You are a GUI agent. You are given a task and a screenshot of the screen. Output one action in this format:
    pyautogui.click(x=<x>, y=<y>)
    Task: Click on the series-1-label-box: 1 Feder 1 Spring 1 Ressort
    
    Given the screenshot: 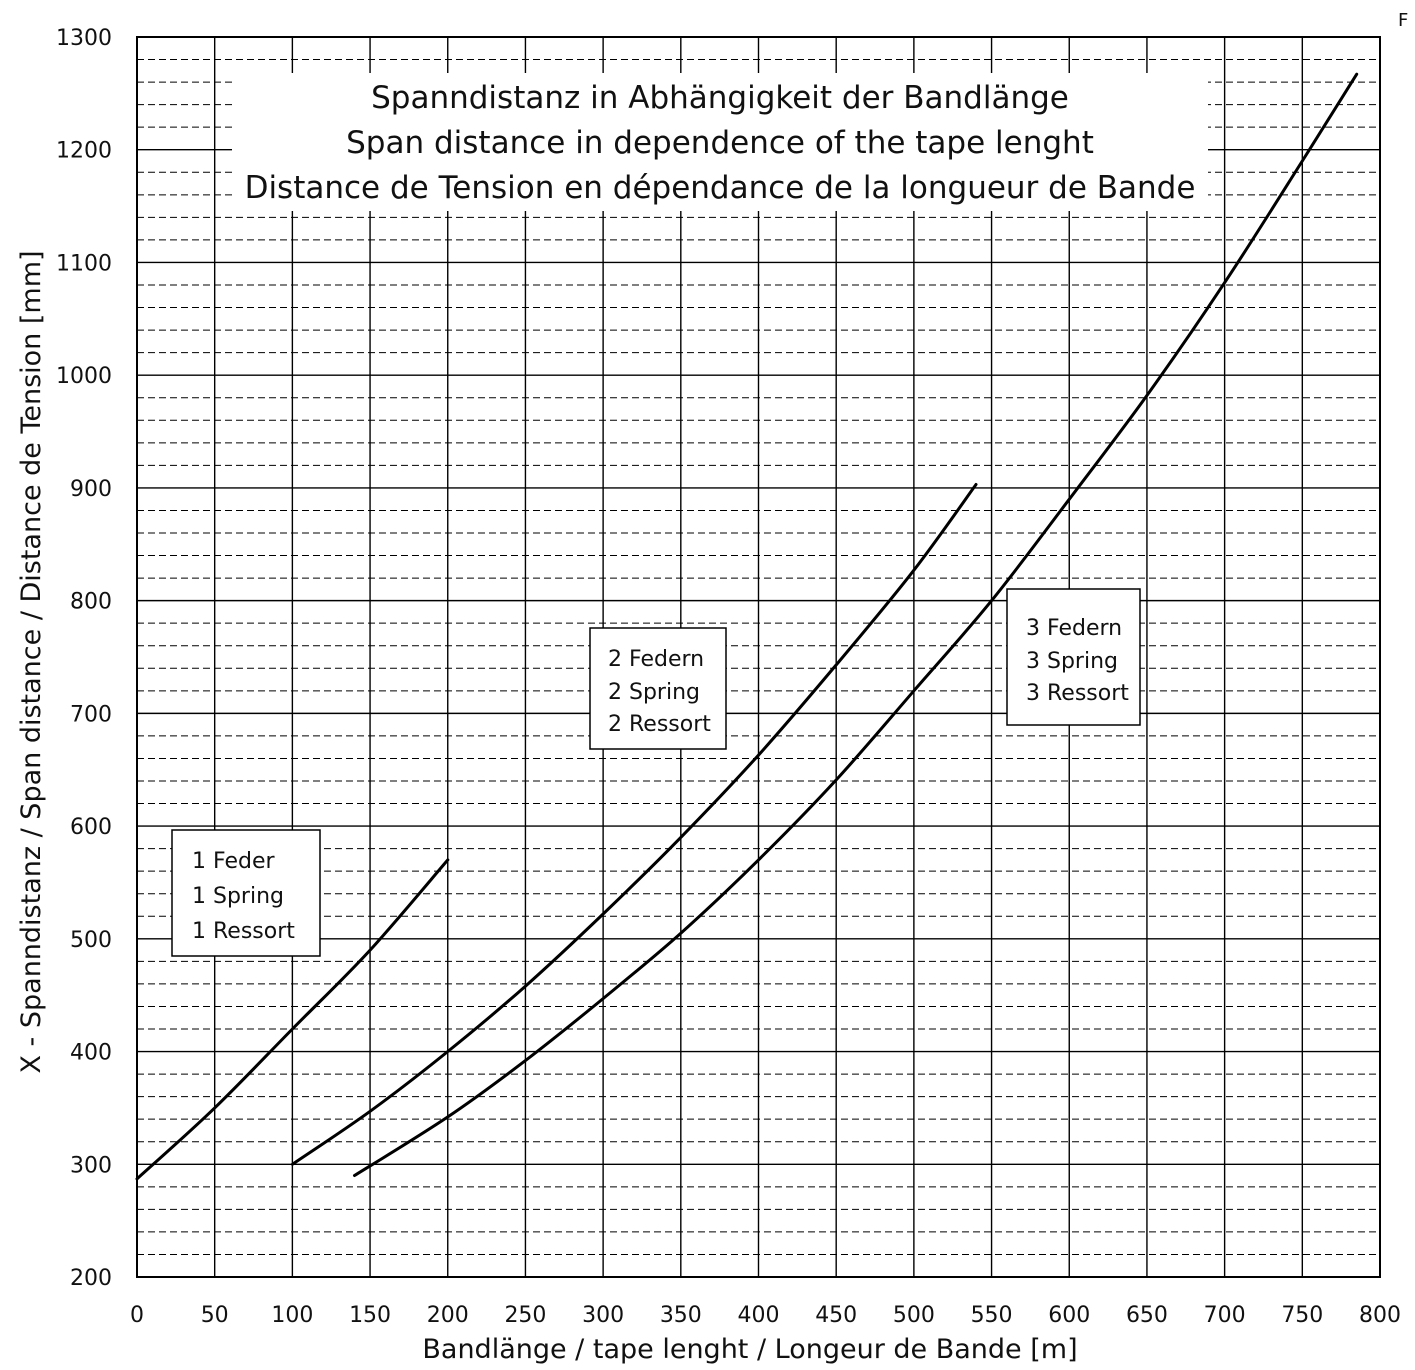 What is the action you would take?
    pyautogui.click(x=246, y=893)
    